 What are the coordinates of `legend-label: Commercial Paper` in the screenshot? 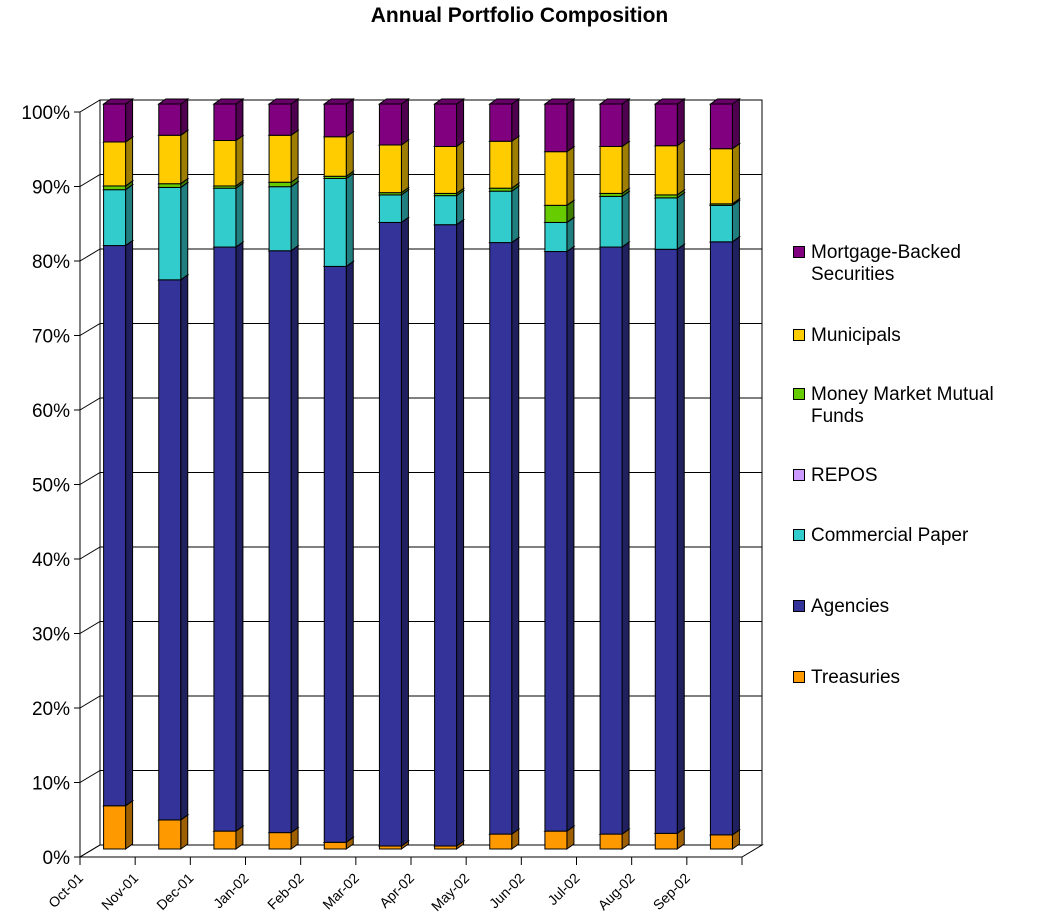 It's located at (890, 535).